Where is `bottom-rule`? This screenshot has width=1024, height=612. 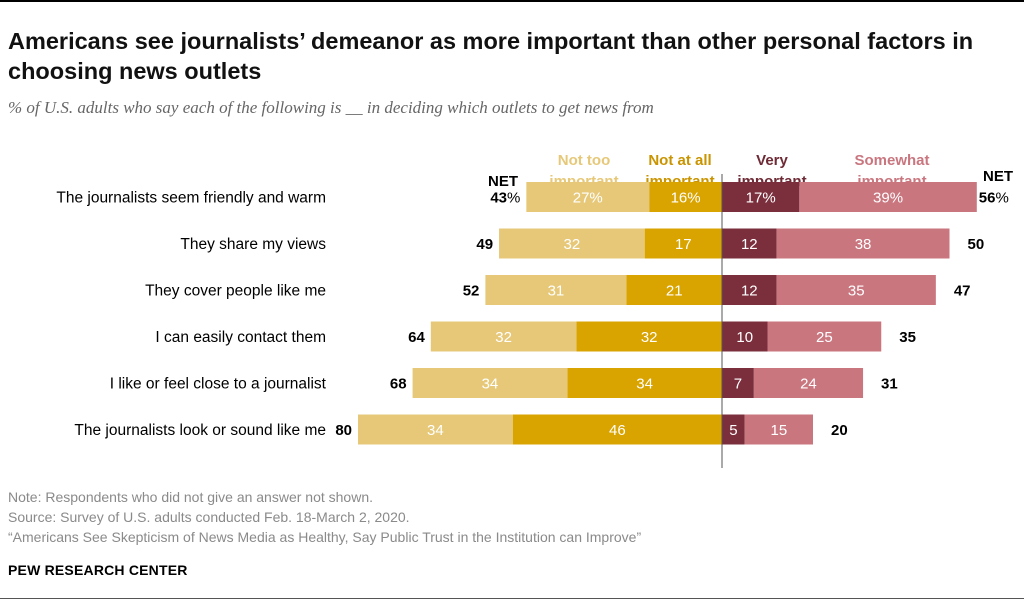
bottom-rule is located at coordinates (512, 598).